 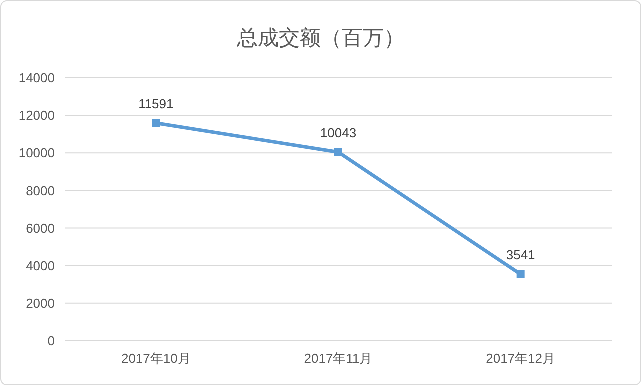 What do you see at coordinates (36, 78) in the screenshot?
I see `y-tick-label: 14000` at bounding box center [36, 78].